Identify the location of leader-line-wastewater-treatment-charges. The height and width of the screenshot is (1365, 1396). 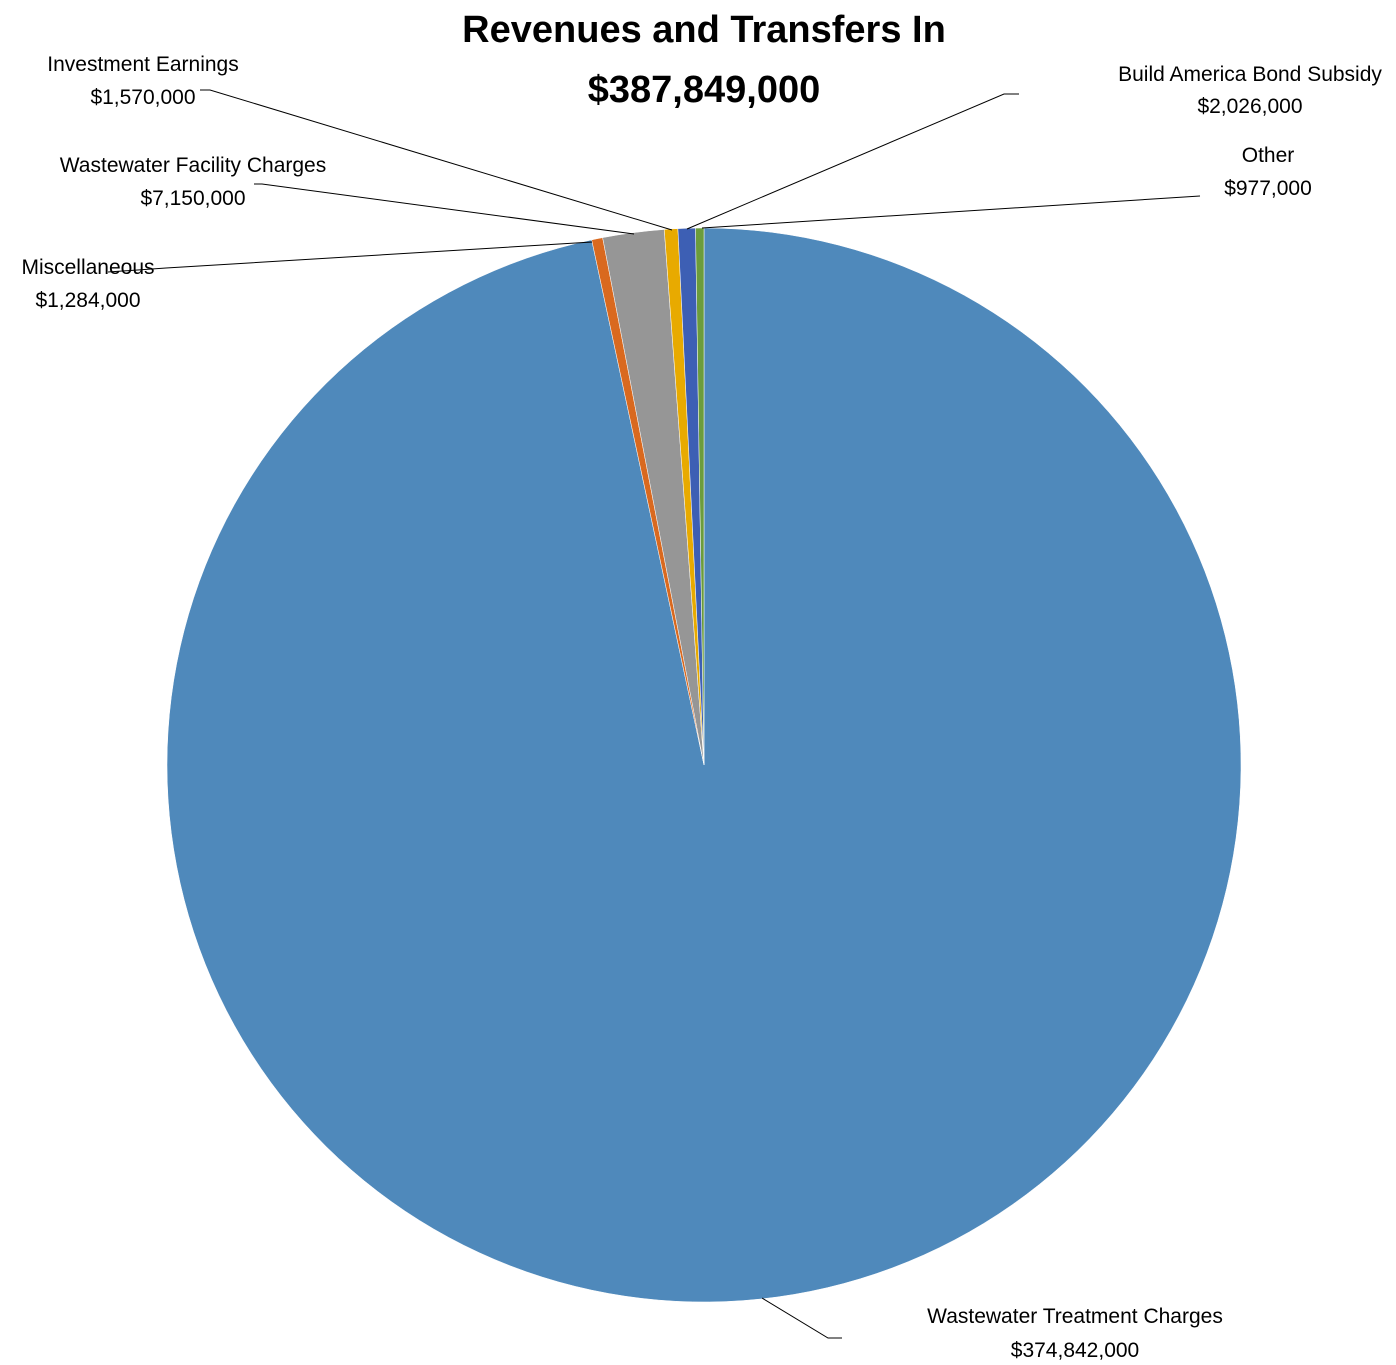
(801, 1318).